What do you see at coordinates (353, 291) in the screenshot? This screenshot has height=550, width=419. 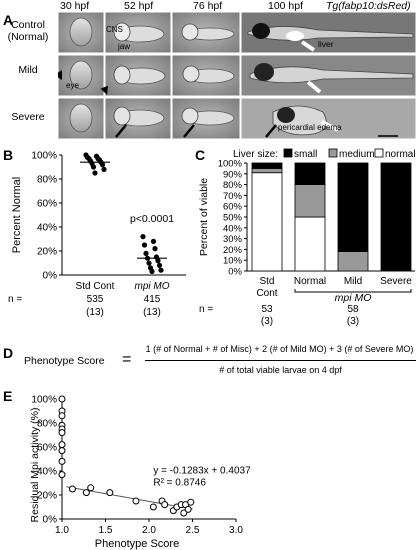 I see `c-mpi-bracket` at bounding box center [353, 291].